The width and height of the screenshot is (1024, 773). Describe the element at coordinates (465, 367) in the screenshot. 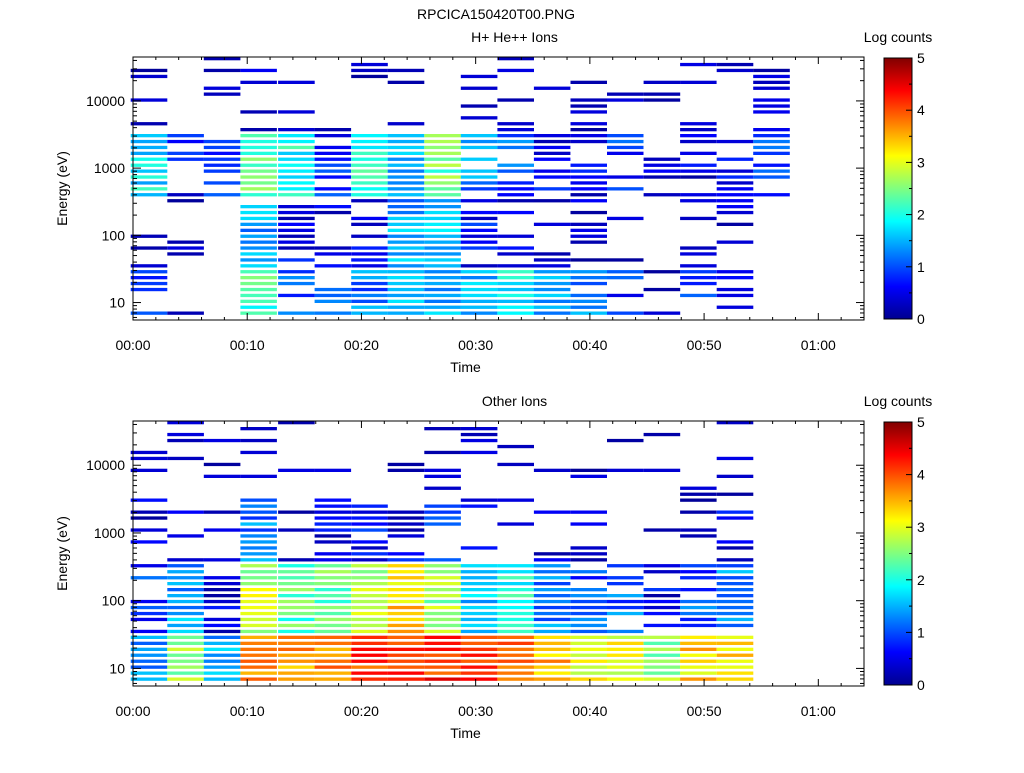

I see `x-axis-label: Time` at that location.